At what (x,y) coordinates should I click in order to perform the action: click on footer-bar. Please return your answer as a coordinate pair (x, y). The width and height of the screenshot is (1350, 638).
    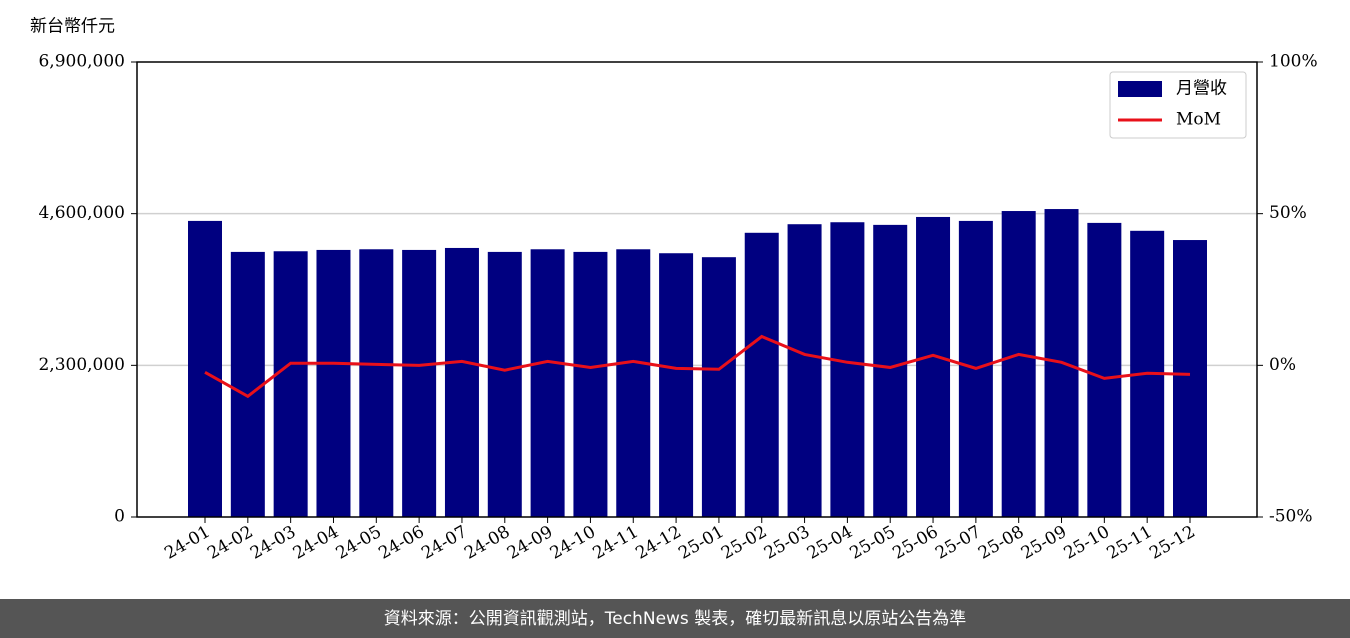
    Looking at the image, I should click on (675, 618).